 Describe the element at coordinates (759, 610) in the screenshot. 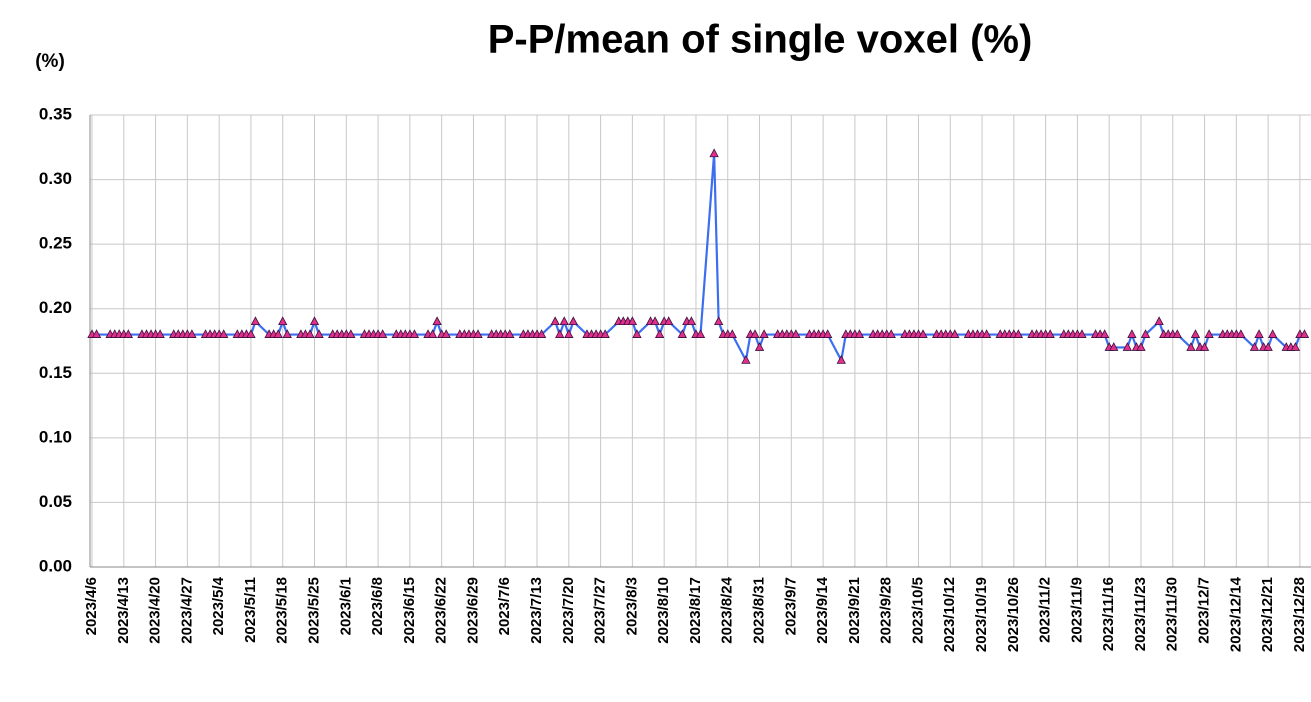

I see `x-tick-label: 2023/8/31` at that location.